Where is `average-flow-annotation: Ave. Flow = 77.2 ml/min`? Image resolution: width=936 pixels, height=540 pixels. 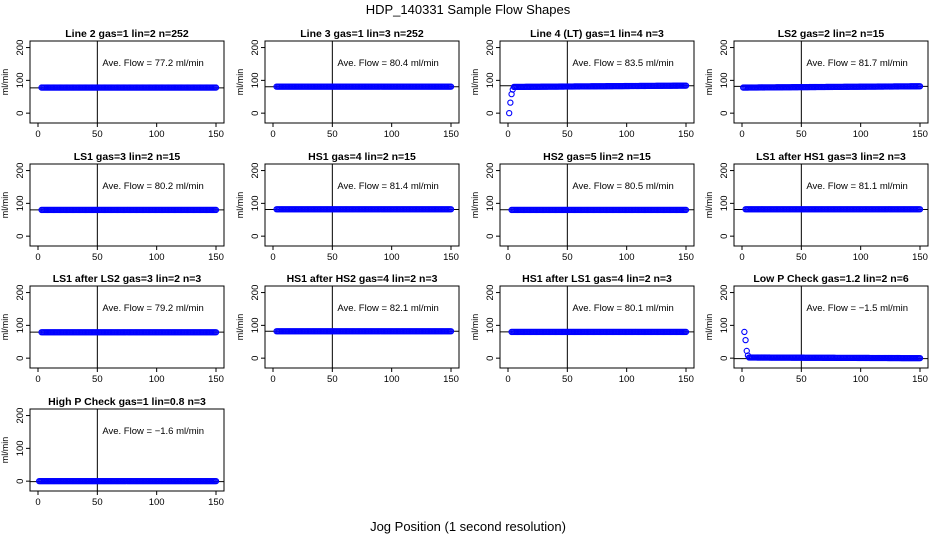 average-flow-annotation: Ave. Flow = 77.2 ml/min is located at coordinates (152, 63).